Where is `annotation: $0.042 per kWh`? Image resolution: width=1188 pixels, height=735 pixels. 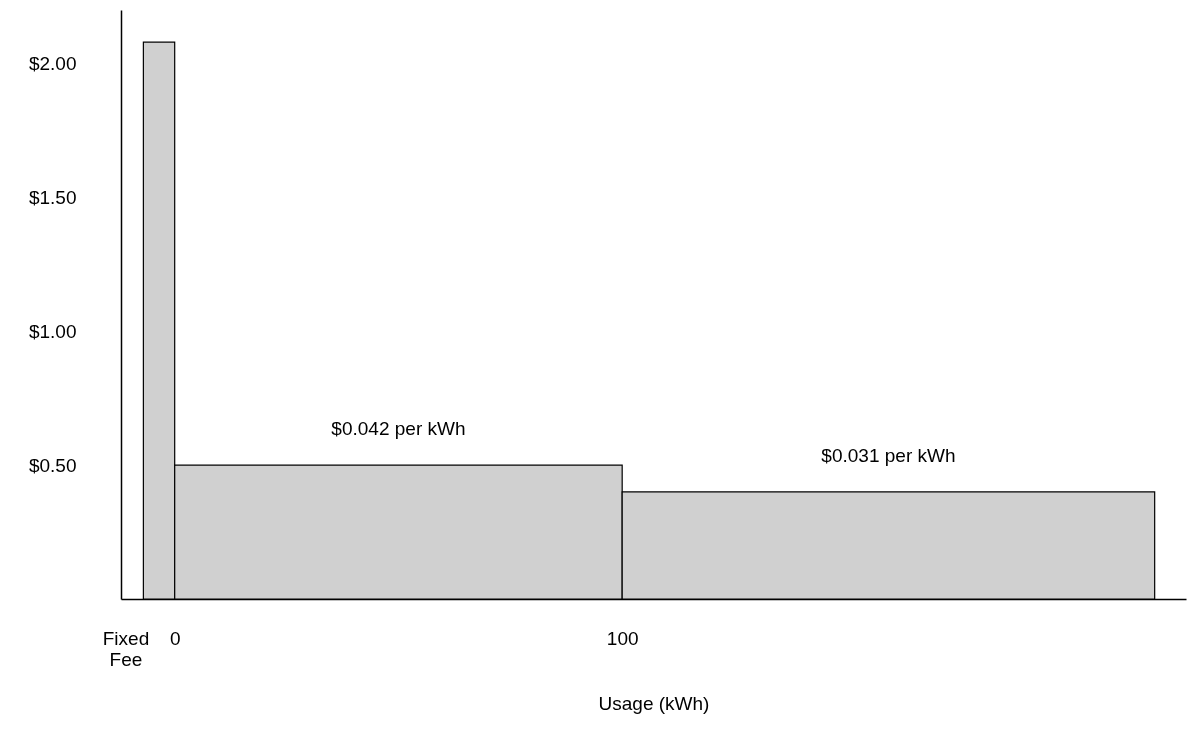 annotation: $0.042 per kWh is located at coordinates (398, 429).